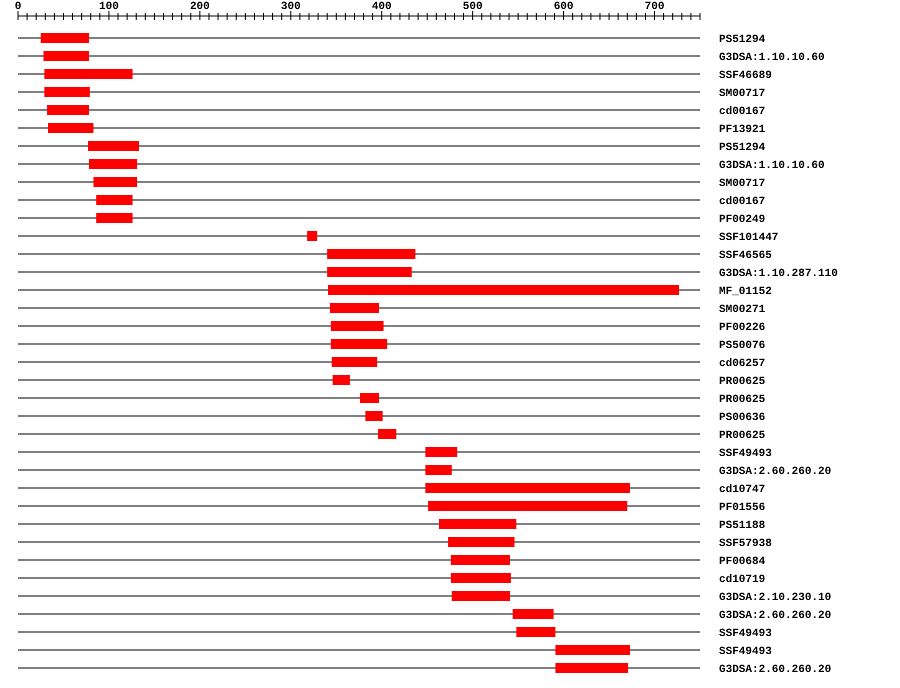 The width and height of the screenshot is (900, 688). Describe the element at coordinates (742, 220) in the screenshot. I see `y-tick-label: PF00249` at that location.